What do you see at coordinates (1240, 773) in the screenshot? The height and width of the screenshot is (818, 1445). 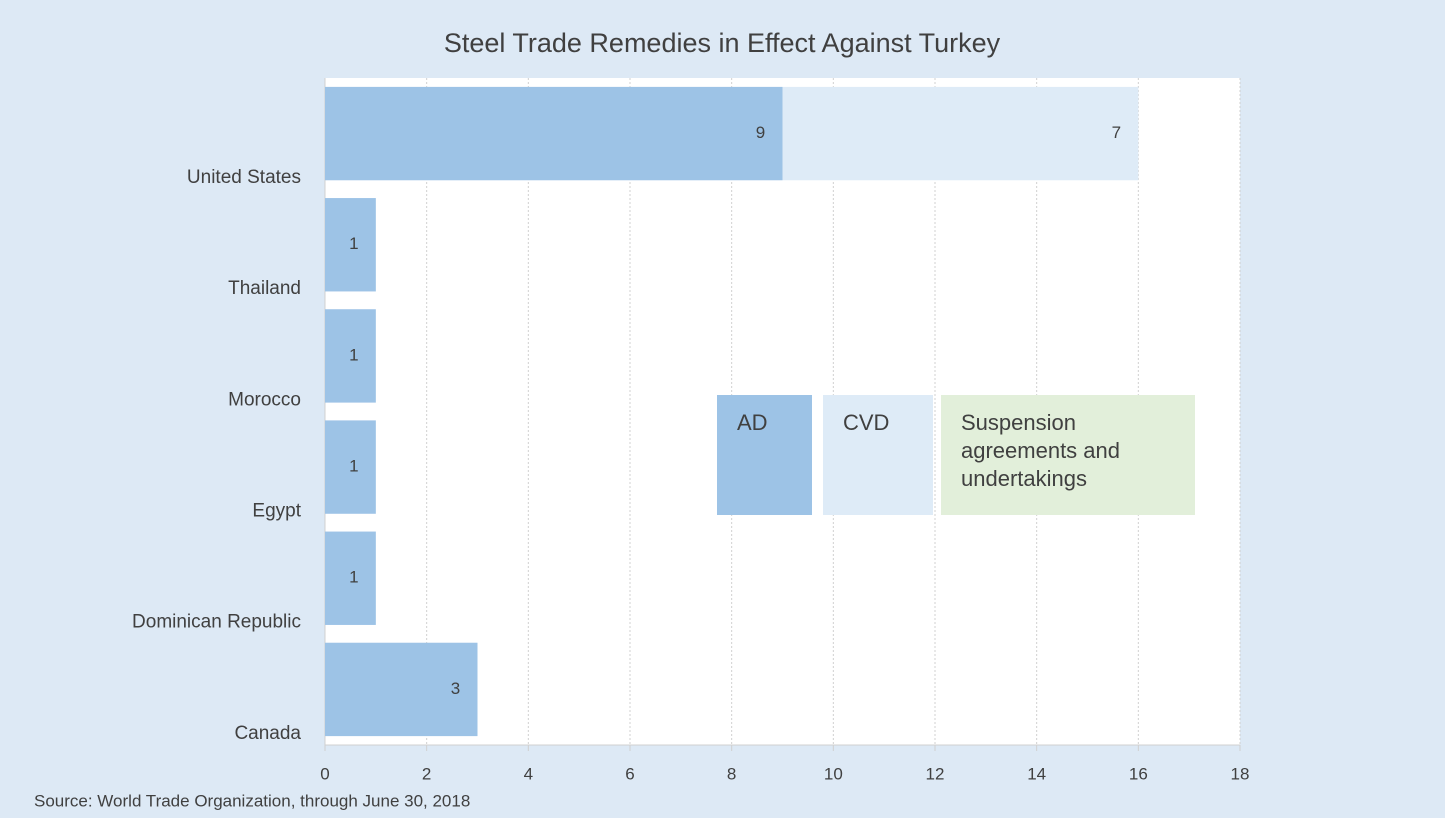 I see `x-tick-label: 18` at bounding box center [1240, 773].